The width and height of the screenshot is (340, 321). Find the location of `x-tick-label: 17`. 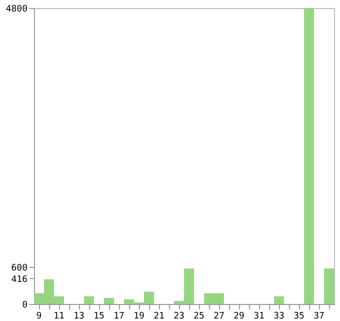

x-tick-label: 17 is located at coordinates (119, 316).